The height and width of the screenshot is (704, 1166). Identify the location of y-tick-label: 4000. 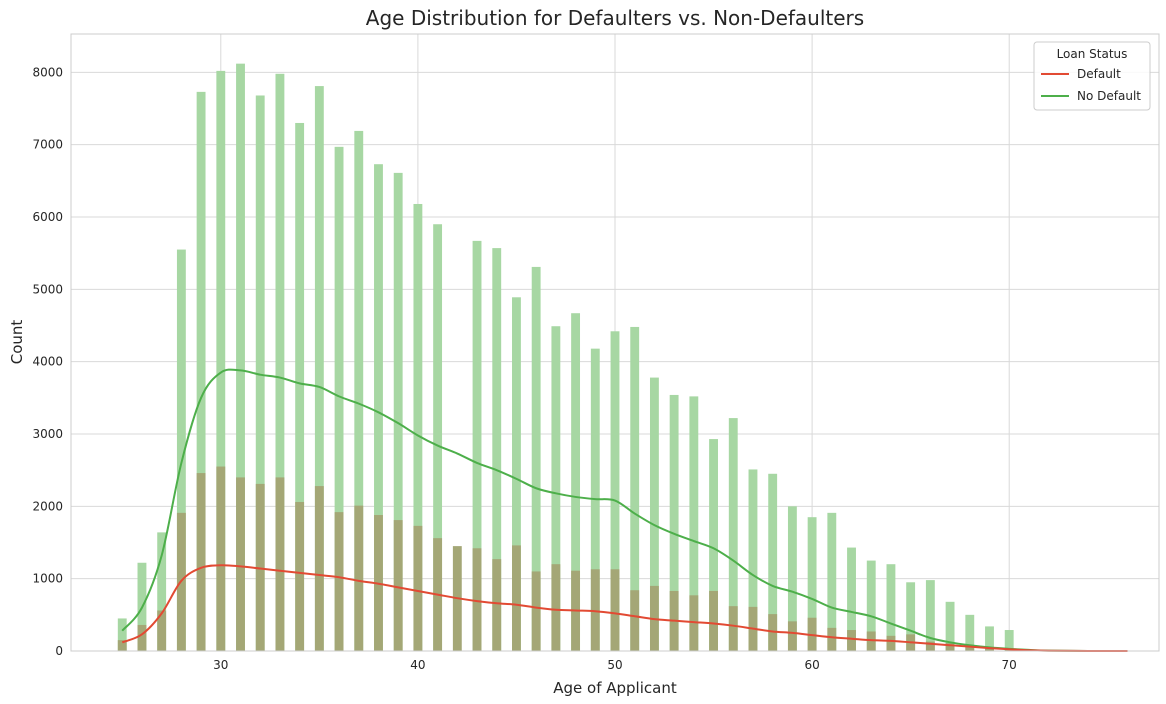
(47, 362).